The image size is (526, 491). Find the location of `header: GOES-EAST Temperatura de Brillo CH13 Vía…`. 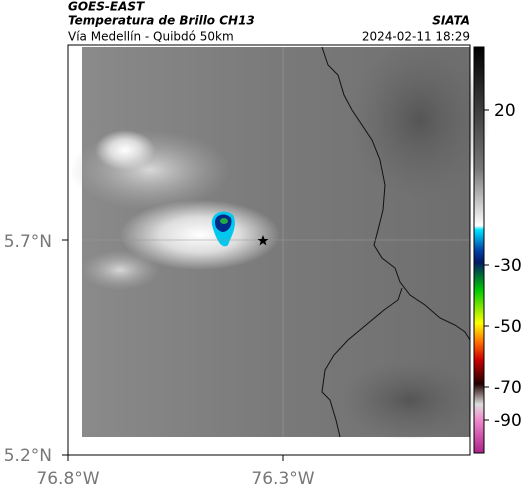

header: GOES-EAST Temperatura de Brillo CH13 Vía… is located at coordinates (269, 22).